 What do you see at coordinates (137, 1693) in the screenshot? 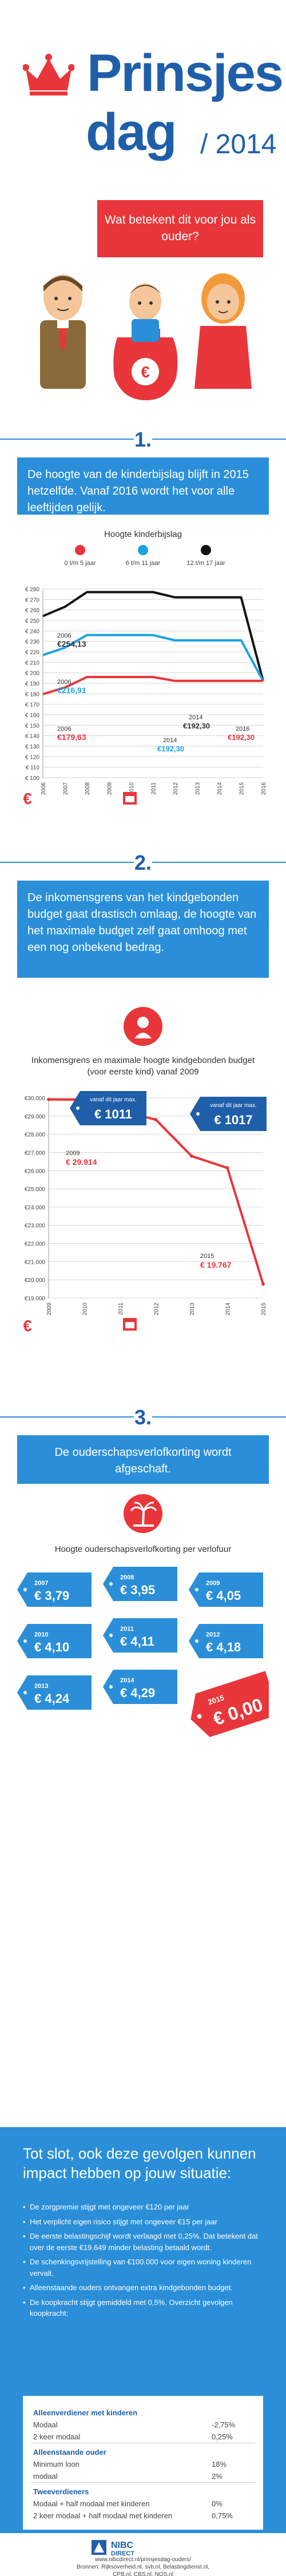
I see `tag-value: € 4,29` at bounding box center [137, 1693].